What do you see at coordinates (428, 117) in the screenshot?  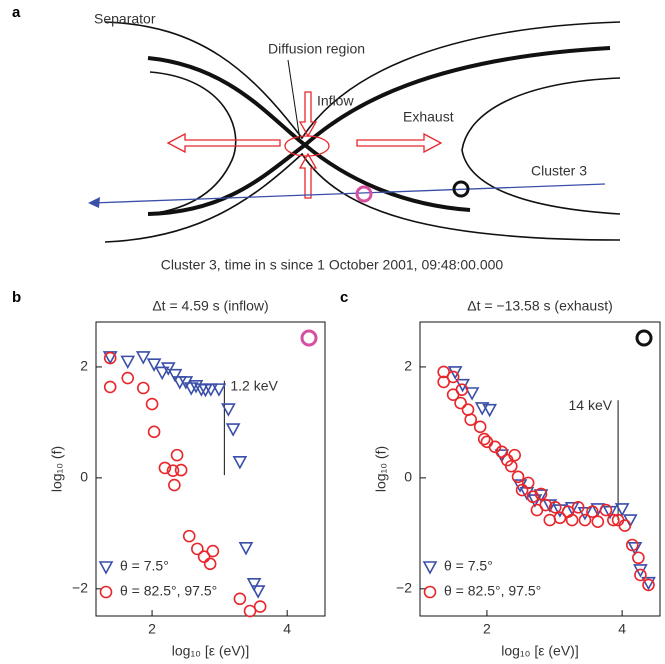 I see `label: Exhaust` at bounding box center [428, 117].